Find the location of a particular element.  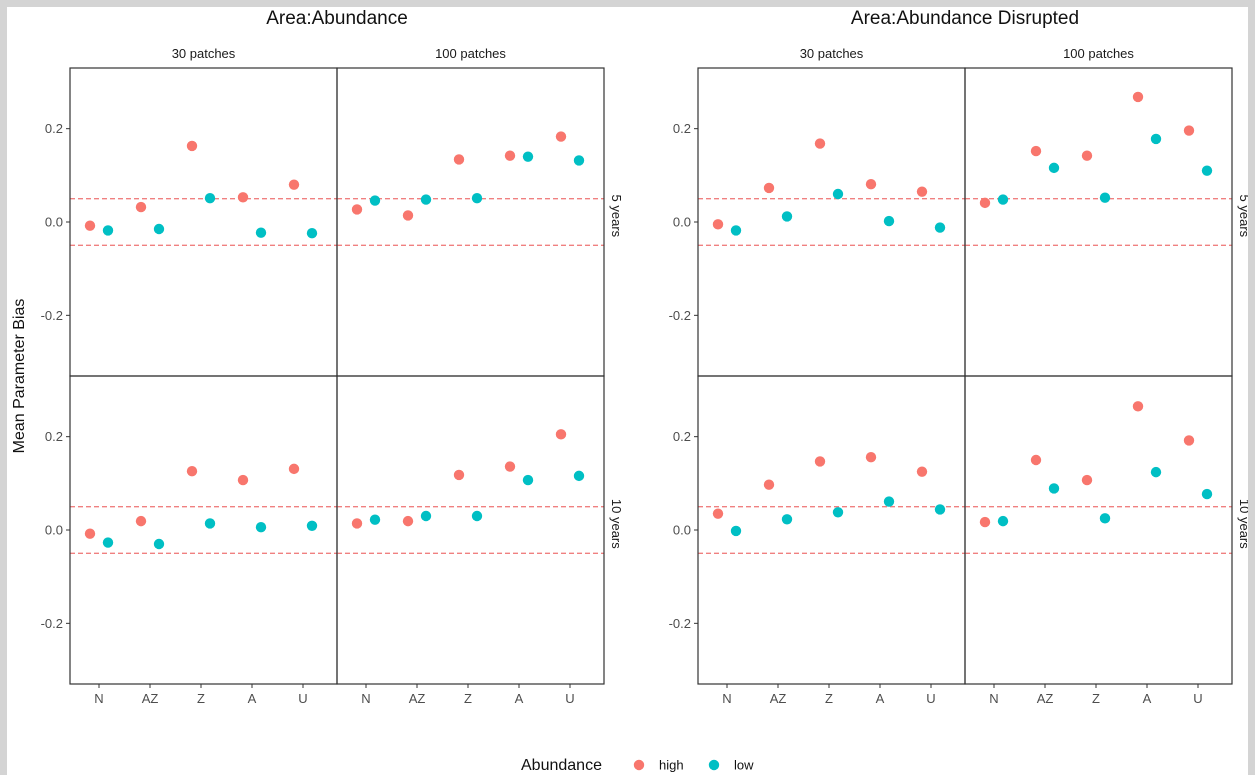

legend-title: Abundance is located at coordinates (561, 765).